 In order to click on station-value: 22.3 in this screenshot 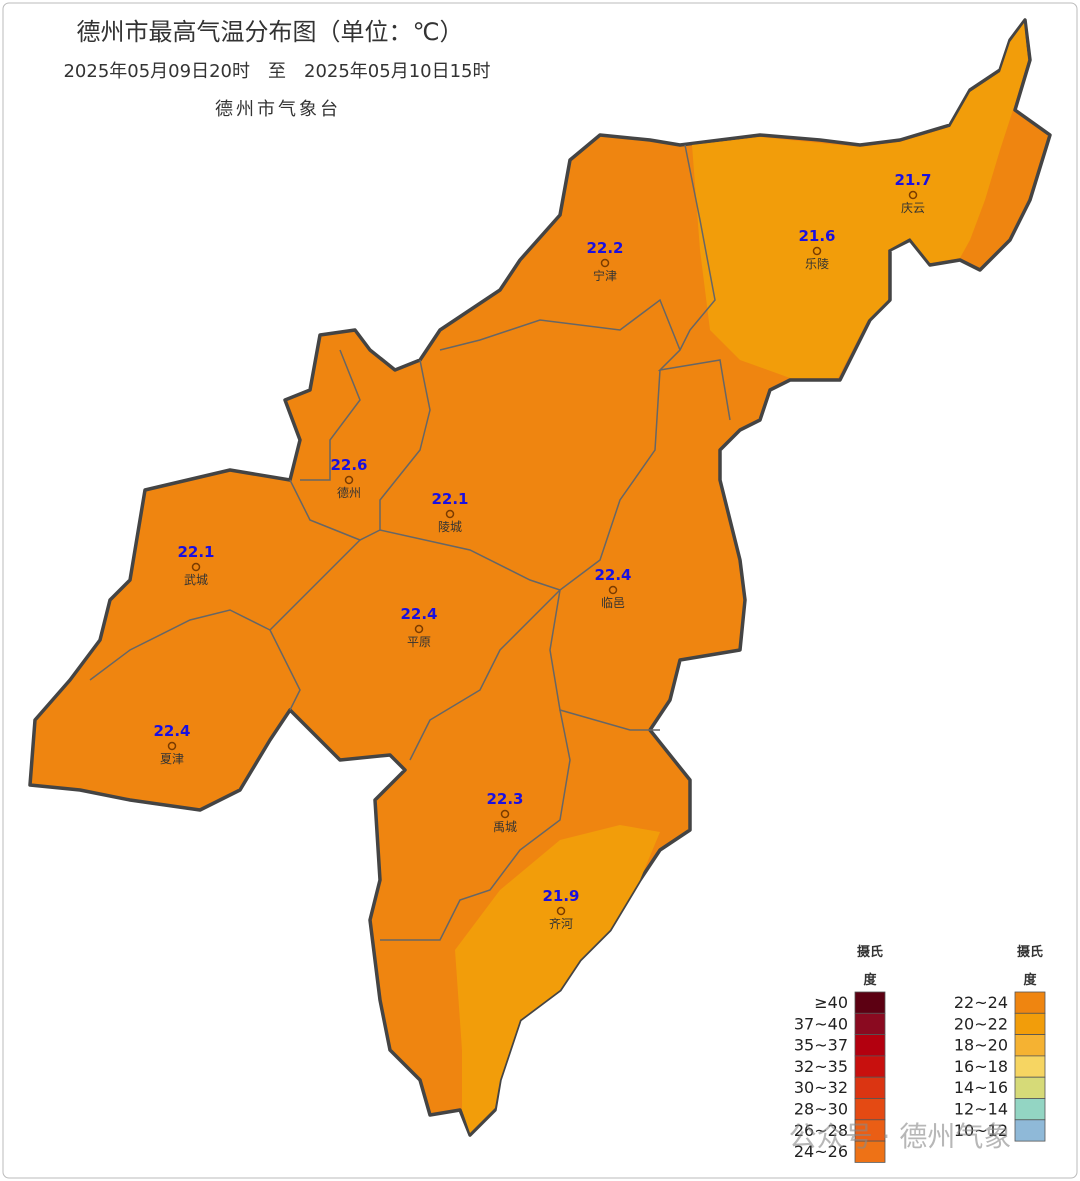, I will do `click(504, 799)`.